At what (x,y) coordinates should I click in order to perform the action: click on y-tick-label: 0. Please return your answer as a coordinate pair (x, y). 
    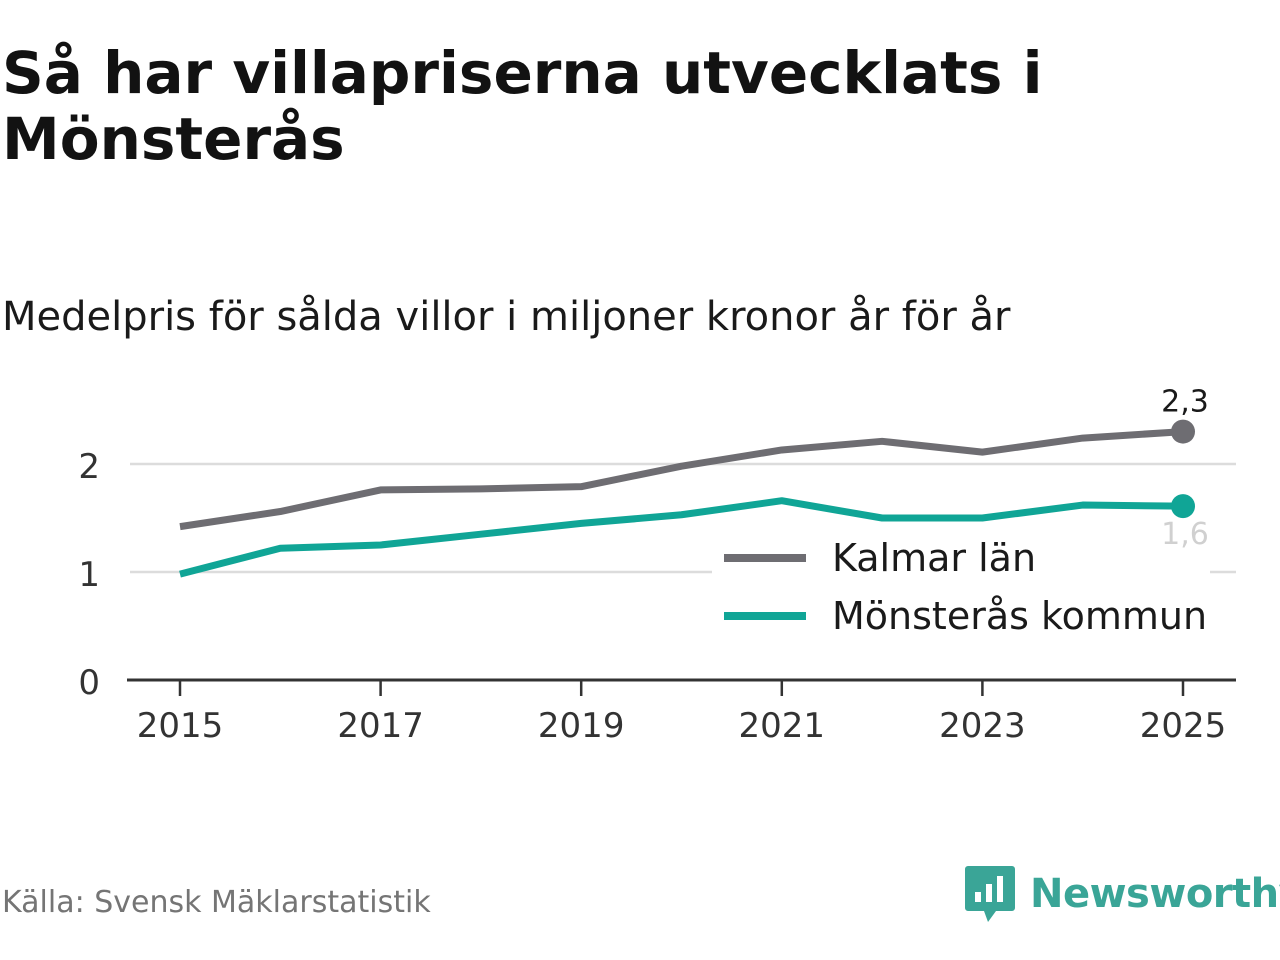
    Looking at the image, I should click on (89, 683).